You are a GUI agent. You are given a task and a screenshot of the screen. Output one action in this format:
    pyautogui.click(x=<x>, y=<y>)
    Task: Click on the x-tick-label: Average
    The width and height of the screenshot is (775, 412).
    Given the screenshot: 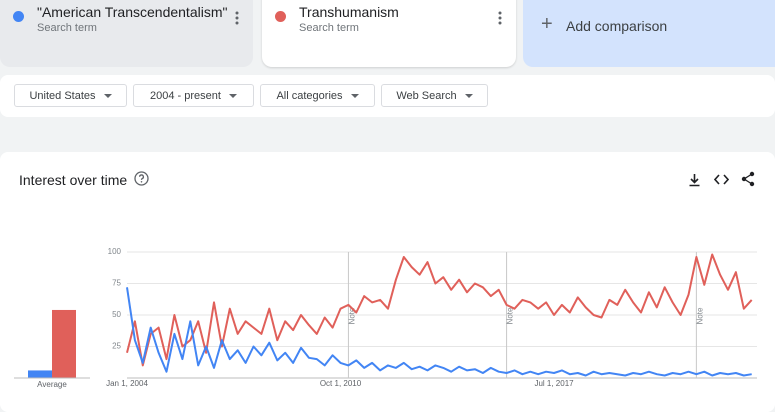 What is the action you would take?
    pyautogui.click(x=52, y=384)
    